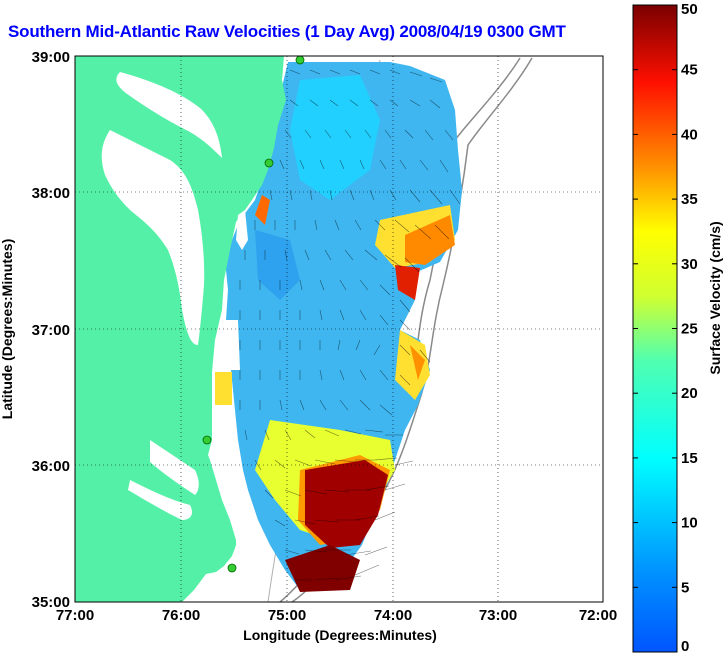 Image resolution: width=724 pixels, height=659 pixels. I want to click on colorbar-tick-label: 35, so click(689, 199).